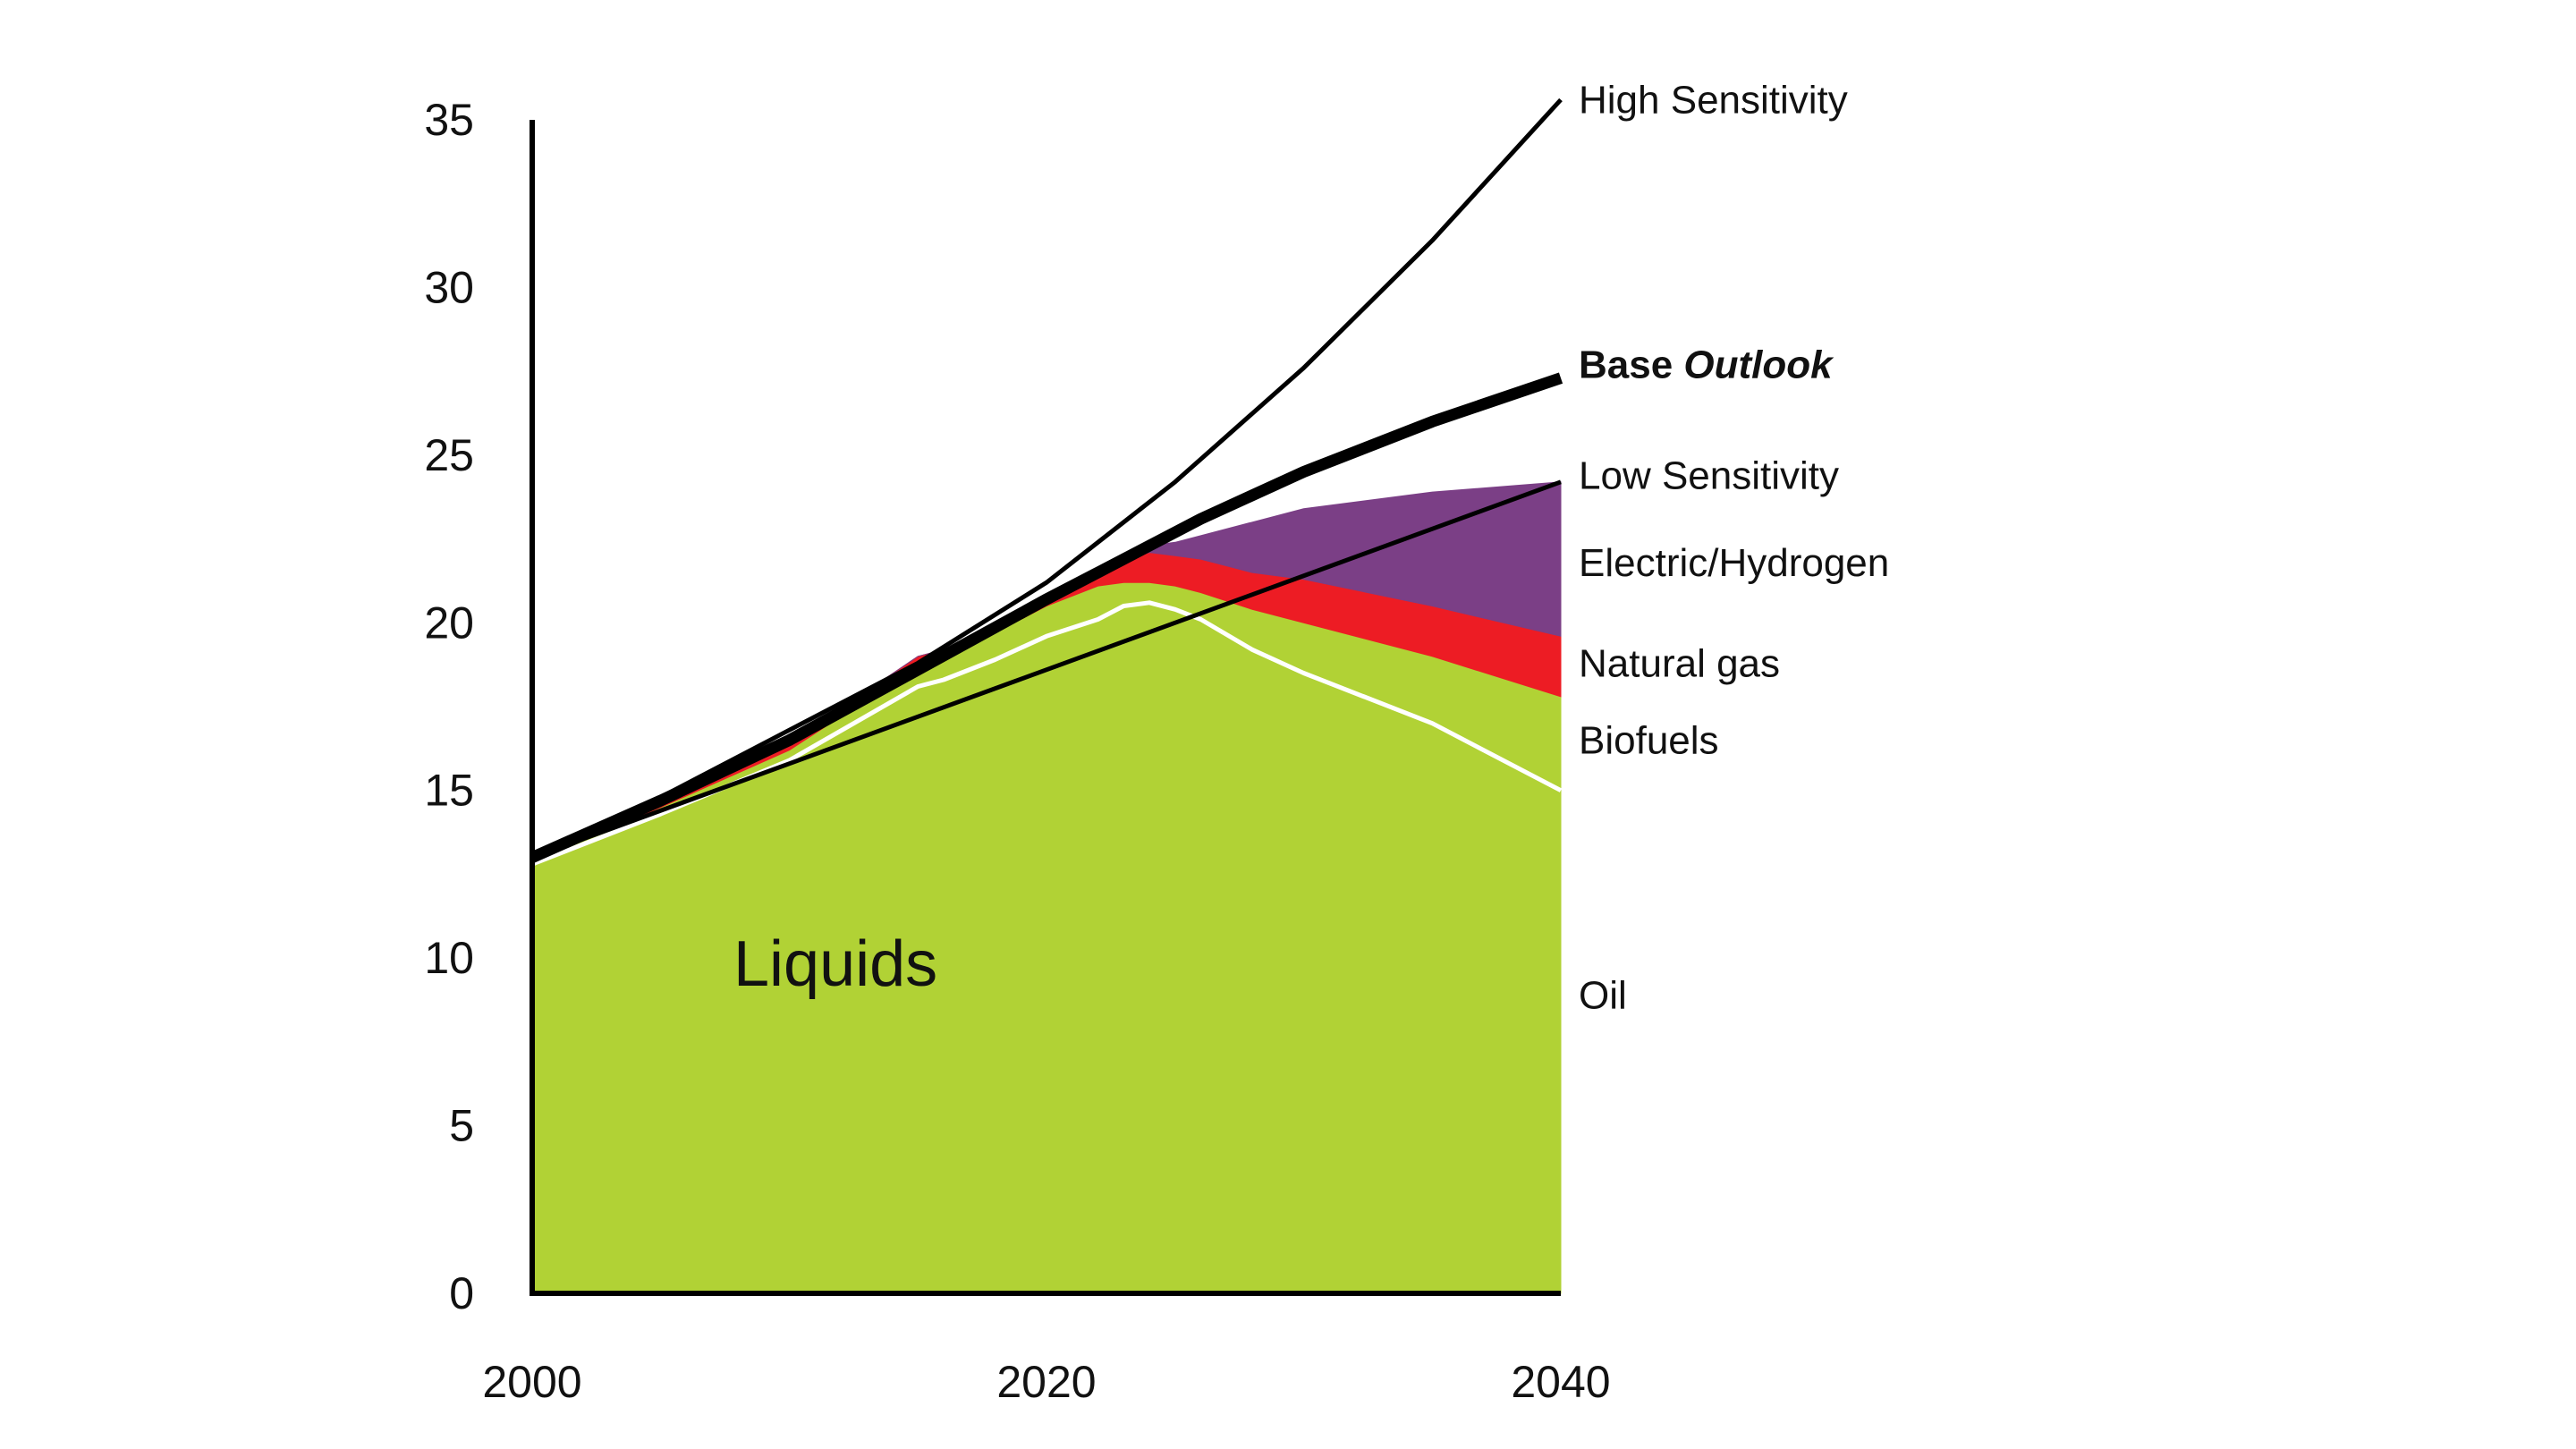 This screenshot has height=1449, width=2576. I want to click on y-tick-label: 35, so click(449, 120).